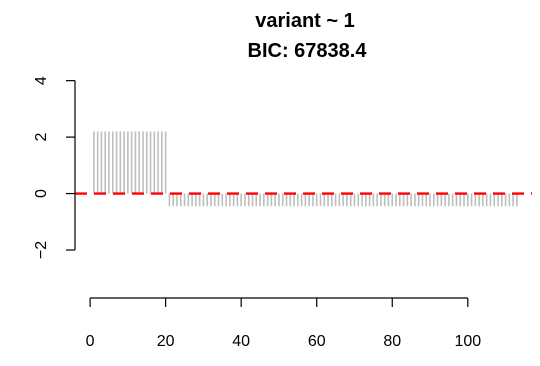 This screenshot has width=540, height=366. Describe the element at coordinates (41, 250) in the screenshot. I see `y-tick-label: −2` at that location.